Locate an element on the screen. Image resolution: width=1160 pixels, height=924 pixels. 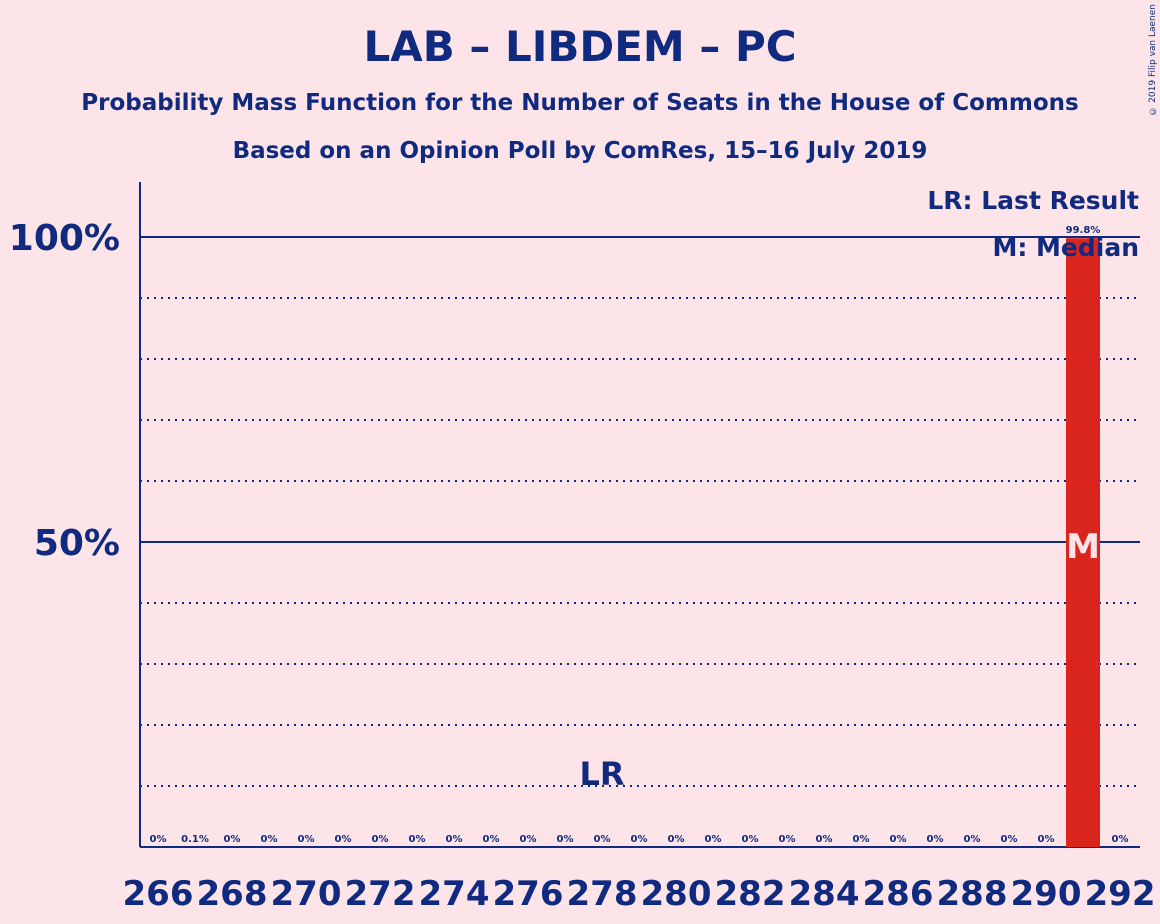
bar is located at coordinates (1083, 543).